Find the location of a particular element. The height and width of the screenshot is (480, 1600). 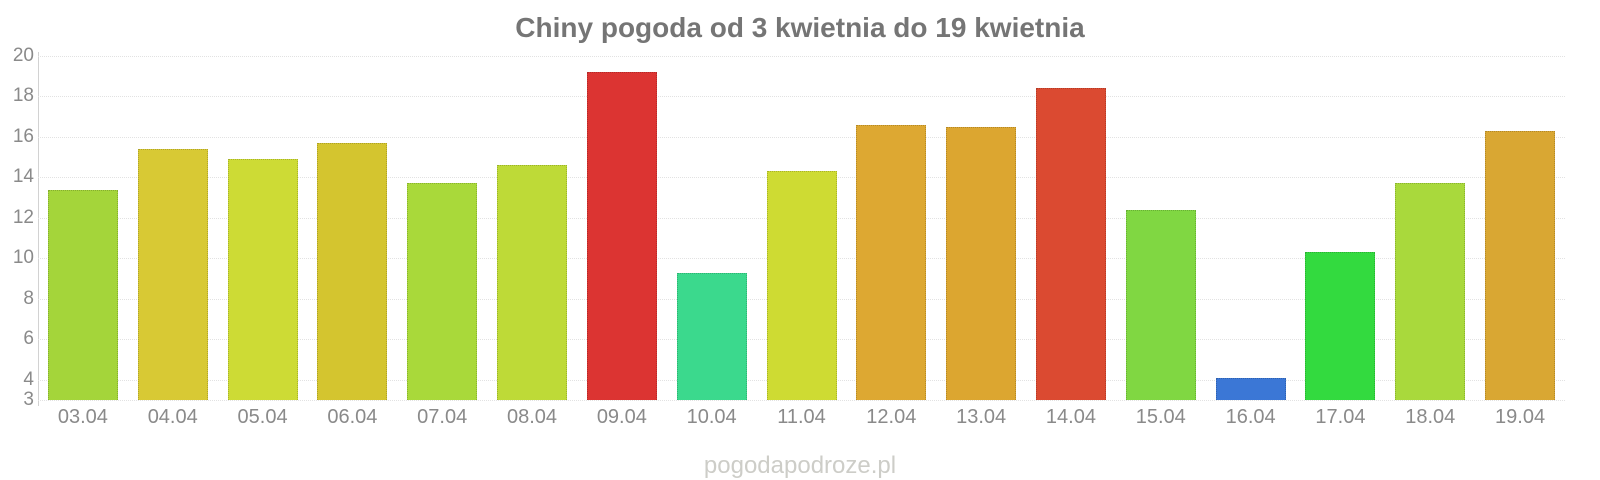

y-tick-label: 4 is located at coordinates (28, 379).